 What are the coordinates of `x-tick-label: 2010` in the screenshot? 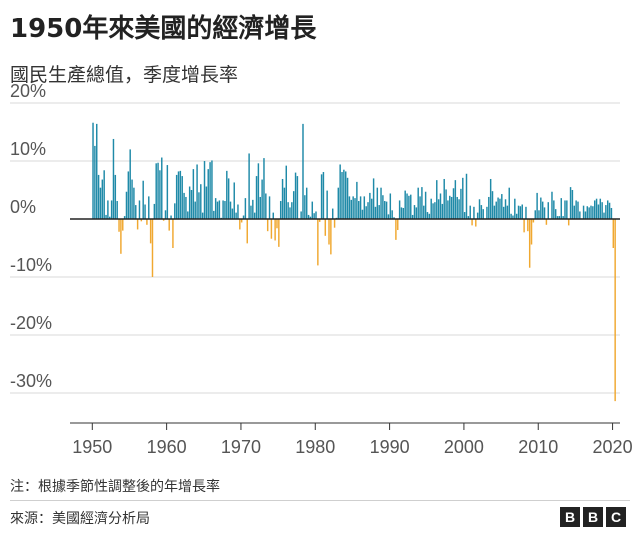 It's located at (538, 447).